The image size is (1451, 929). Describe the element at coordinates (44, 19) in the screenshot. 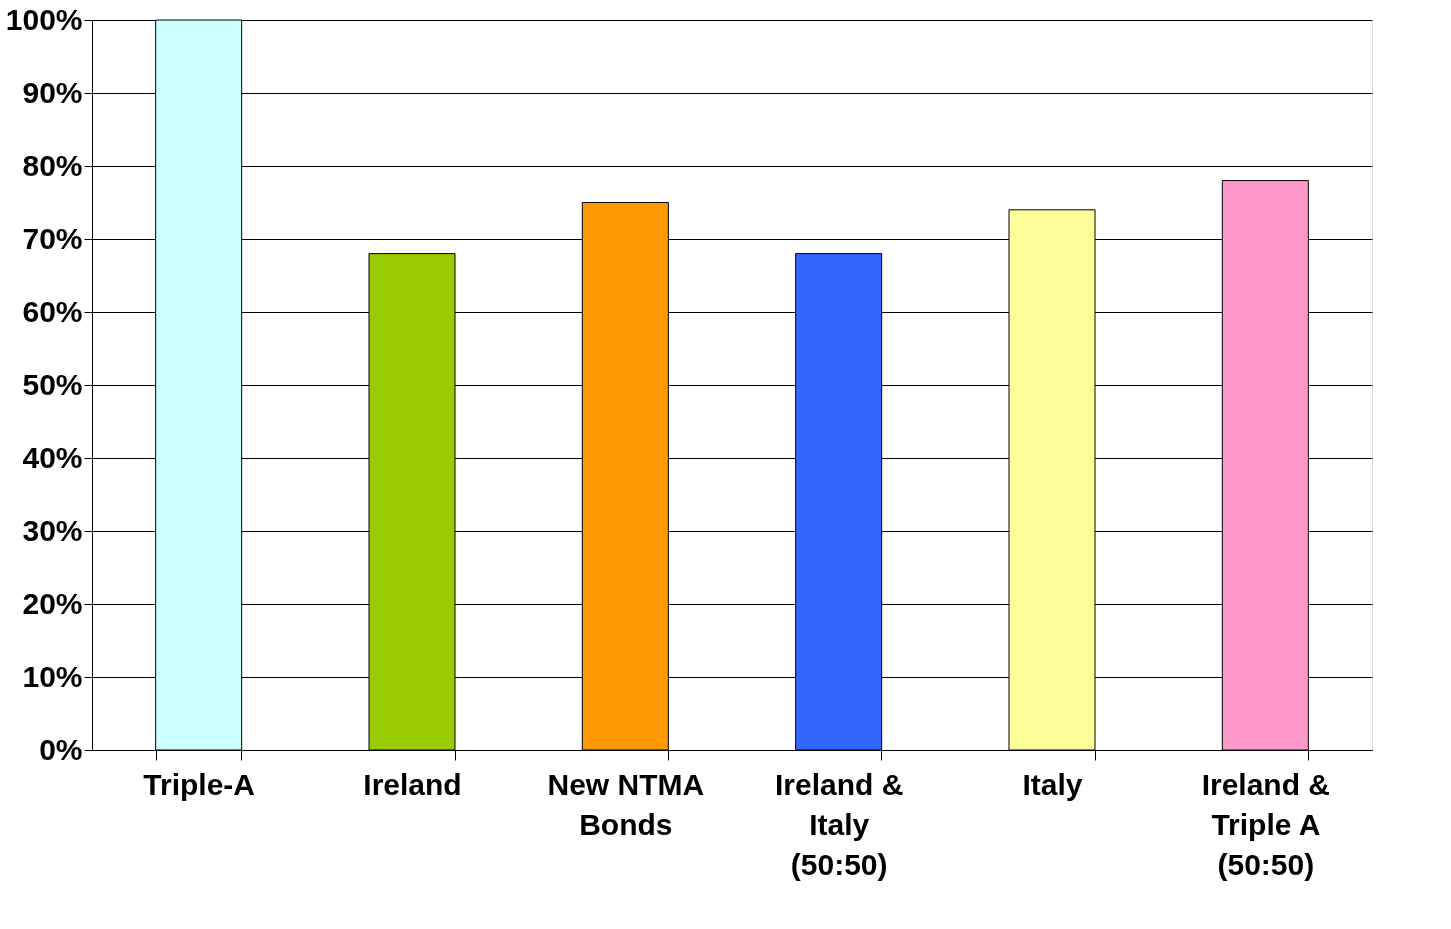

I see `y-tick-label: 100%` at that location.